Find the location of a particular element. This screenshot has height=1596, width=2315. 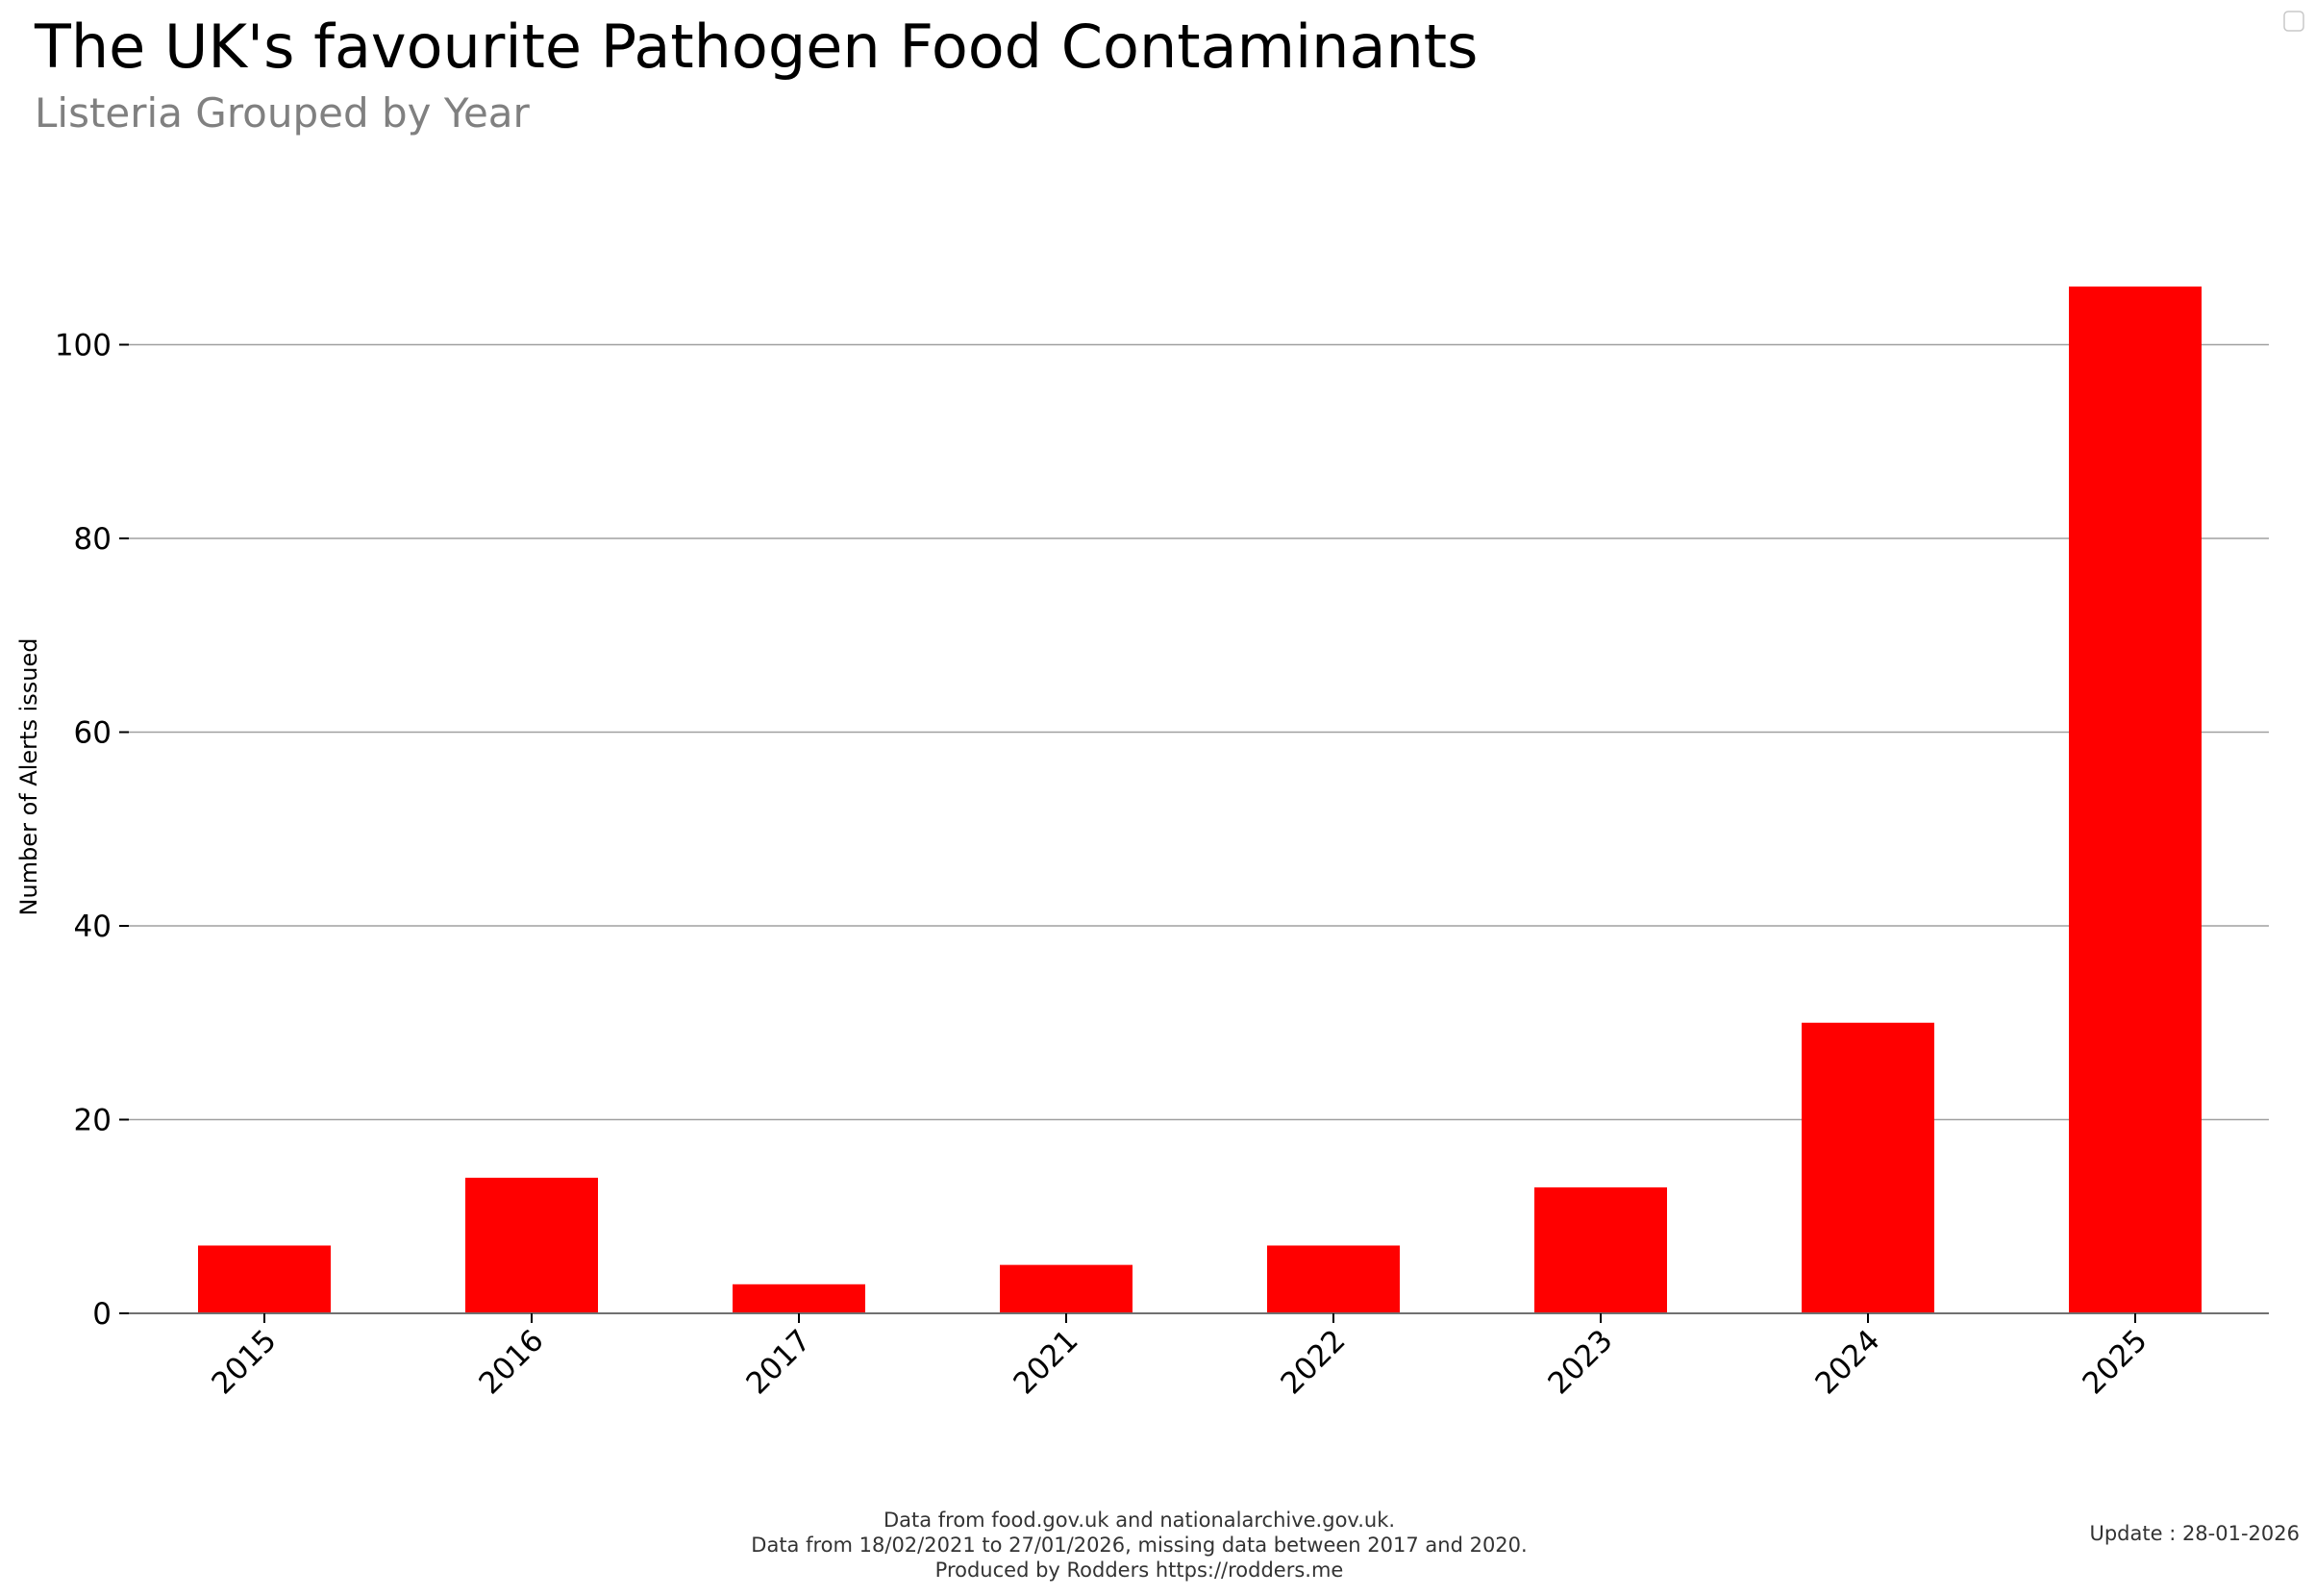

x-tick-label-2015: 2015 is located at coordinates (244, 1362).